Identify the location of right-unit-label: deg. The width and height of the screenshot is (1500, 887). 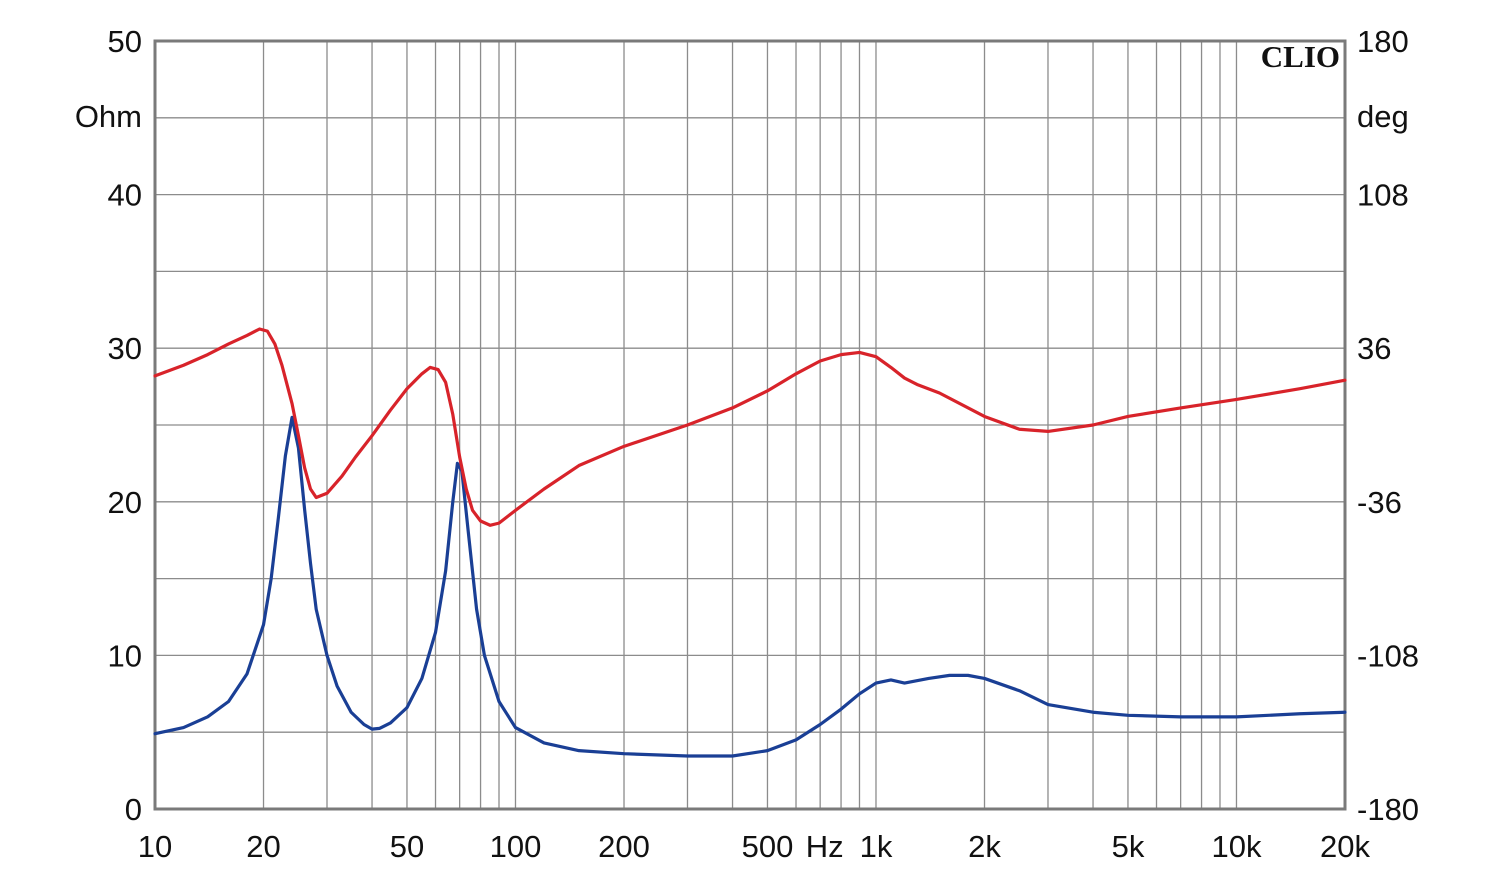
(1383, 116).